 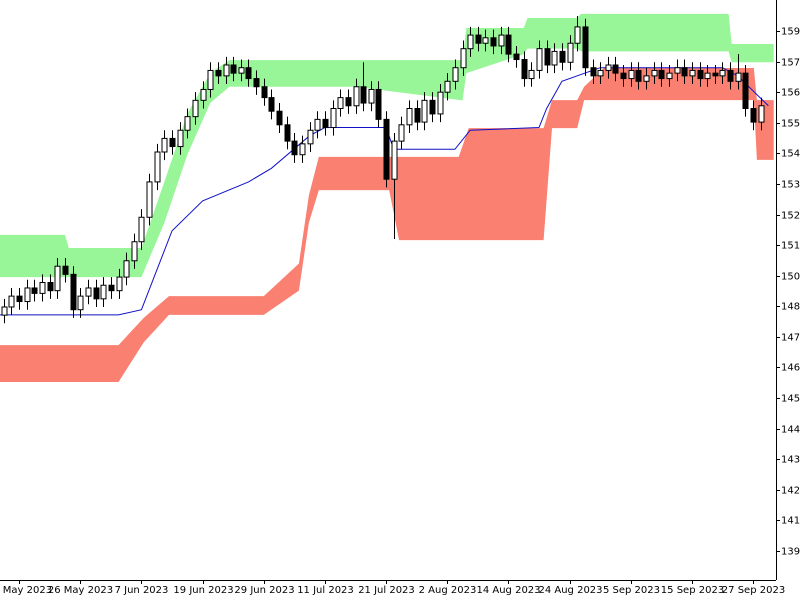 I want to click on y-tick-label: 143.300, so click(x=790, y=460).